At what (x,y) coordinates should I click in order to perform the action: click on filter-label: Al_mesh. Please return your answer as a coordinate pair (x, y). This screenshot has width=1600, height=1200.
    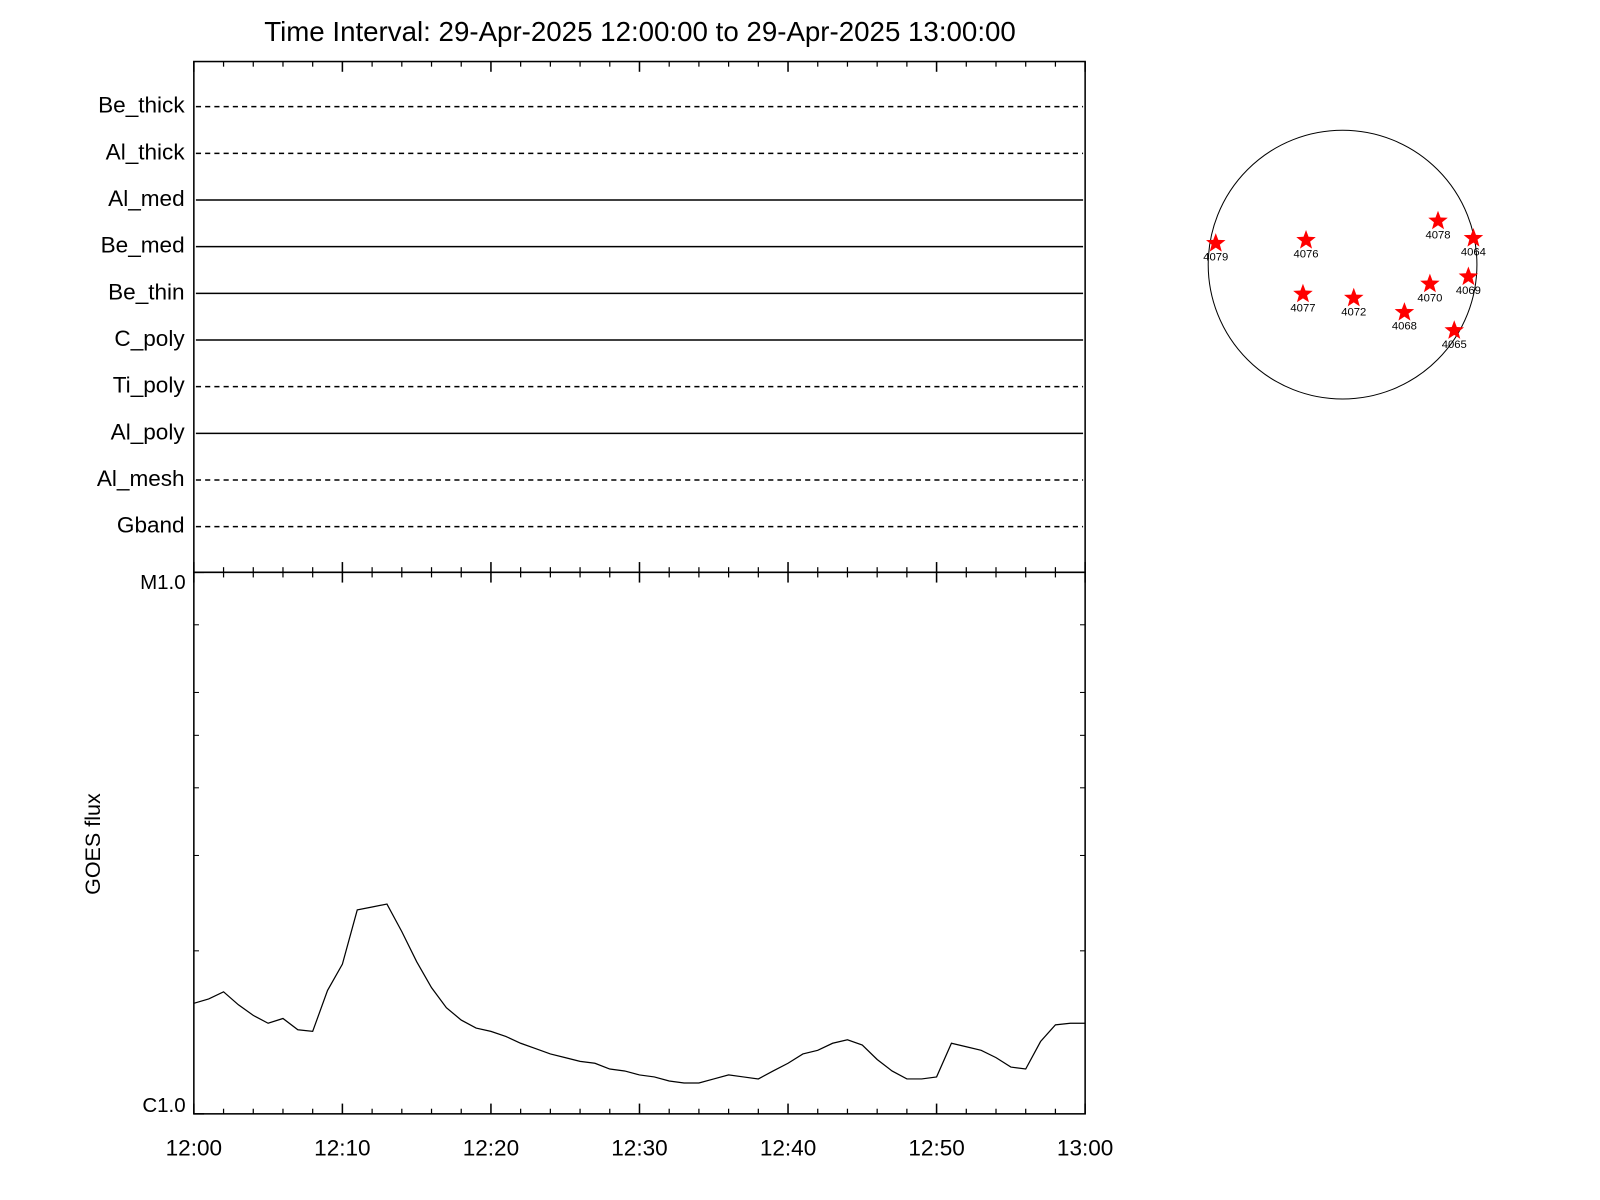
    Looking at the image, I should click on (141, 478).